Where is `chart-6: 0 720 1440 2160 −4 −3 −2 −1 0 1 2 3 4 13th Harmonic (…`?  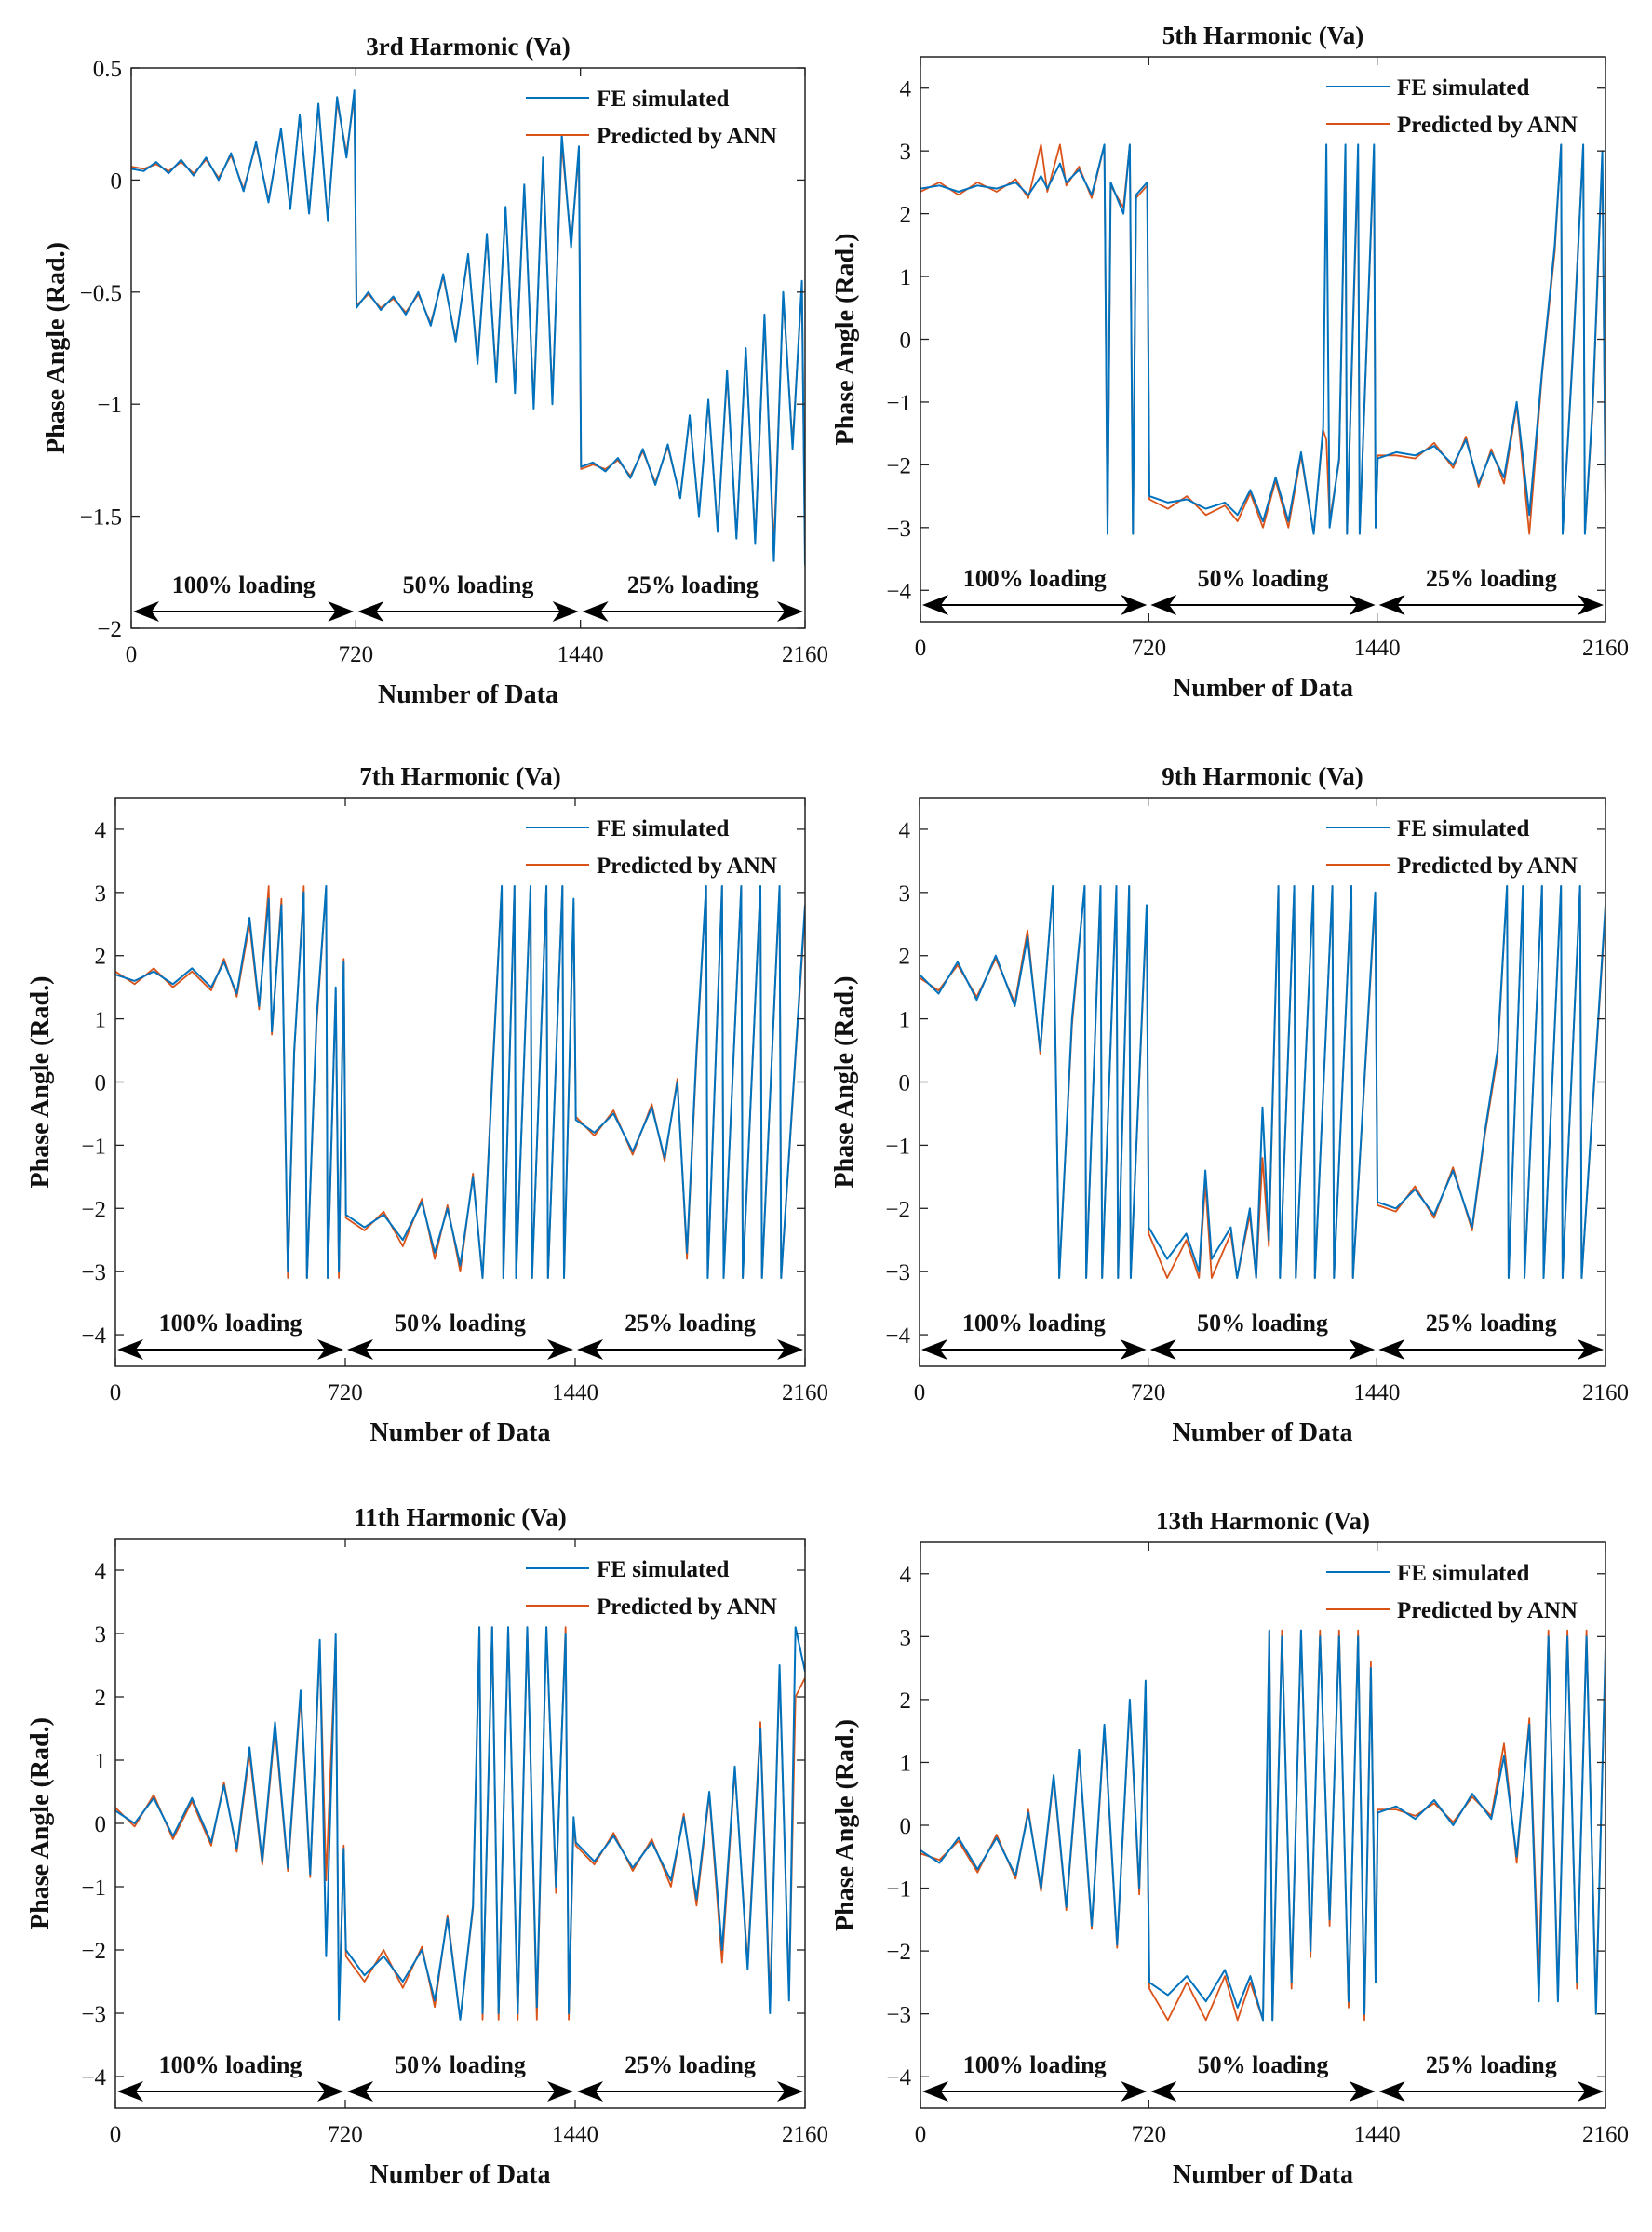 chart-6: 0 720 1440 2160 −4 −3 −2 −1 0 1 2 3 4 13th Harmonic (… is located at coordinates (1230, 1848).